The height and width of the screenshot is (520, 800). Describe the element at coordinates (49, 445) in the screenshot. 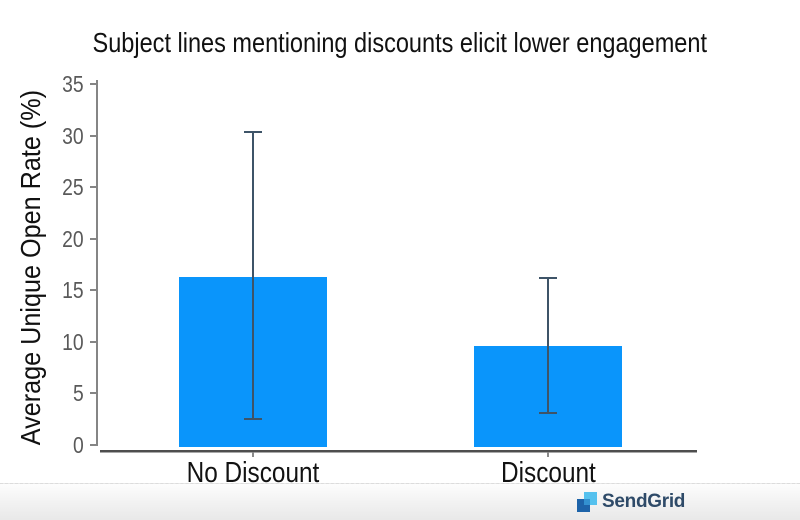

I see `y-tick-label-0: 0` at that location.